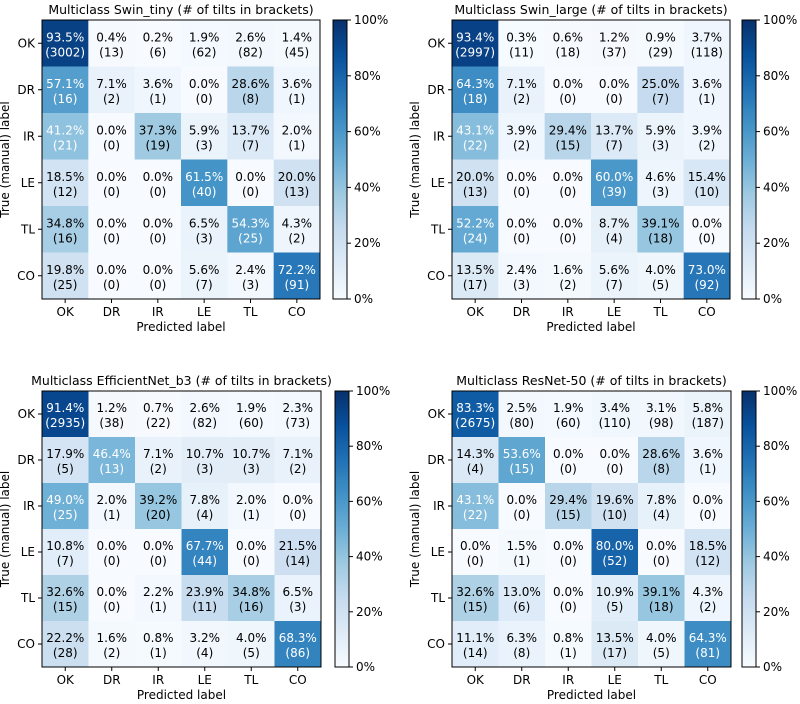 This screenshot has height=704, width=800. What do you see at coordinates (522, 638) in the screenshot?
I see `cell-percent-label: 6.3%` at bounding box center [522, 638].